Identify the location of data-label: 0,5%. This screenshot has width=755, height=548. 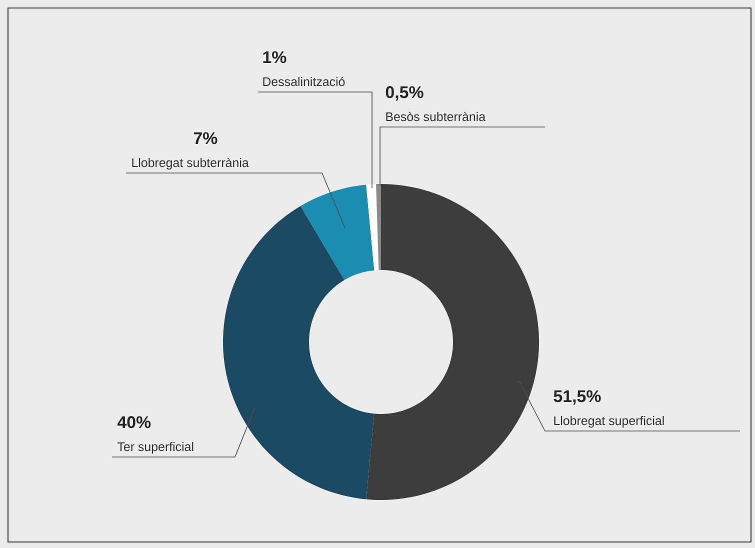
(405, 93).